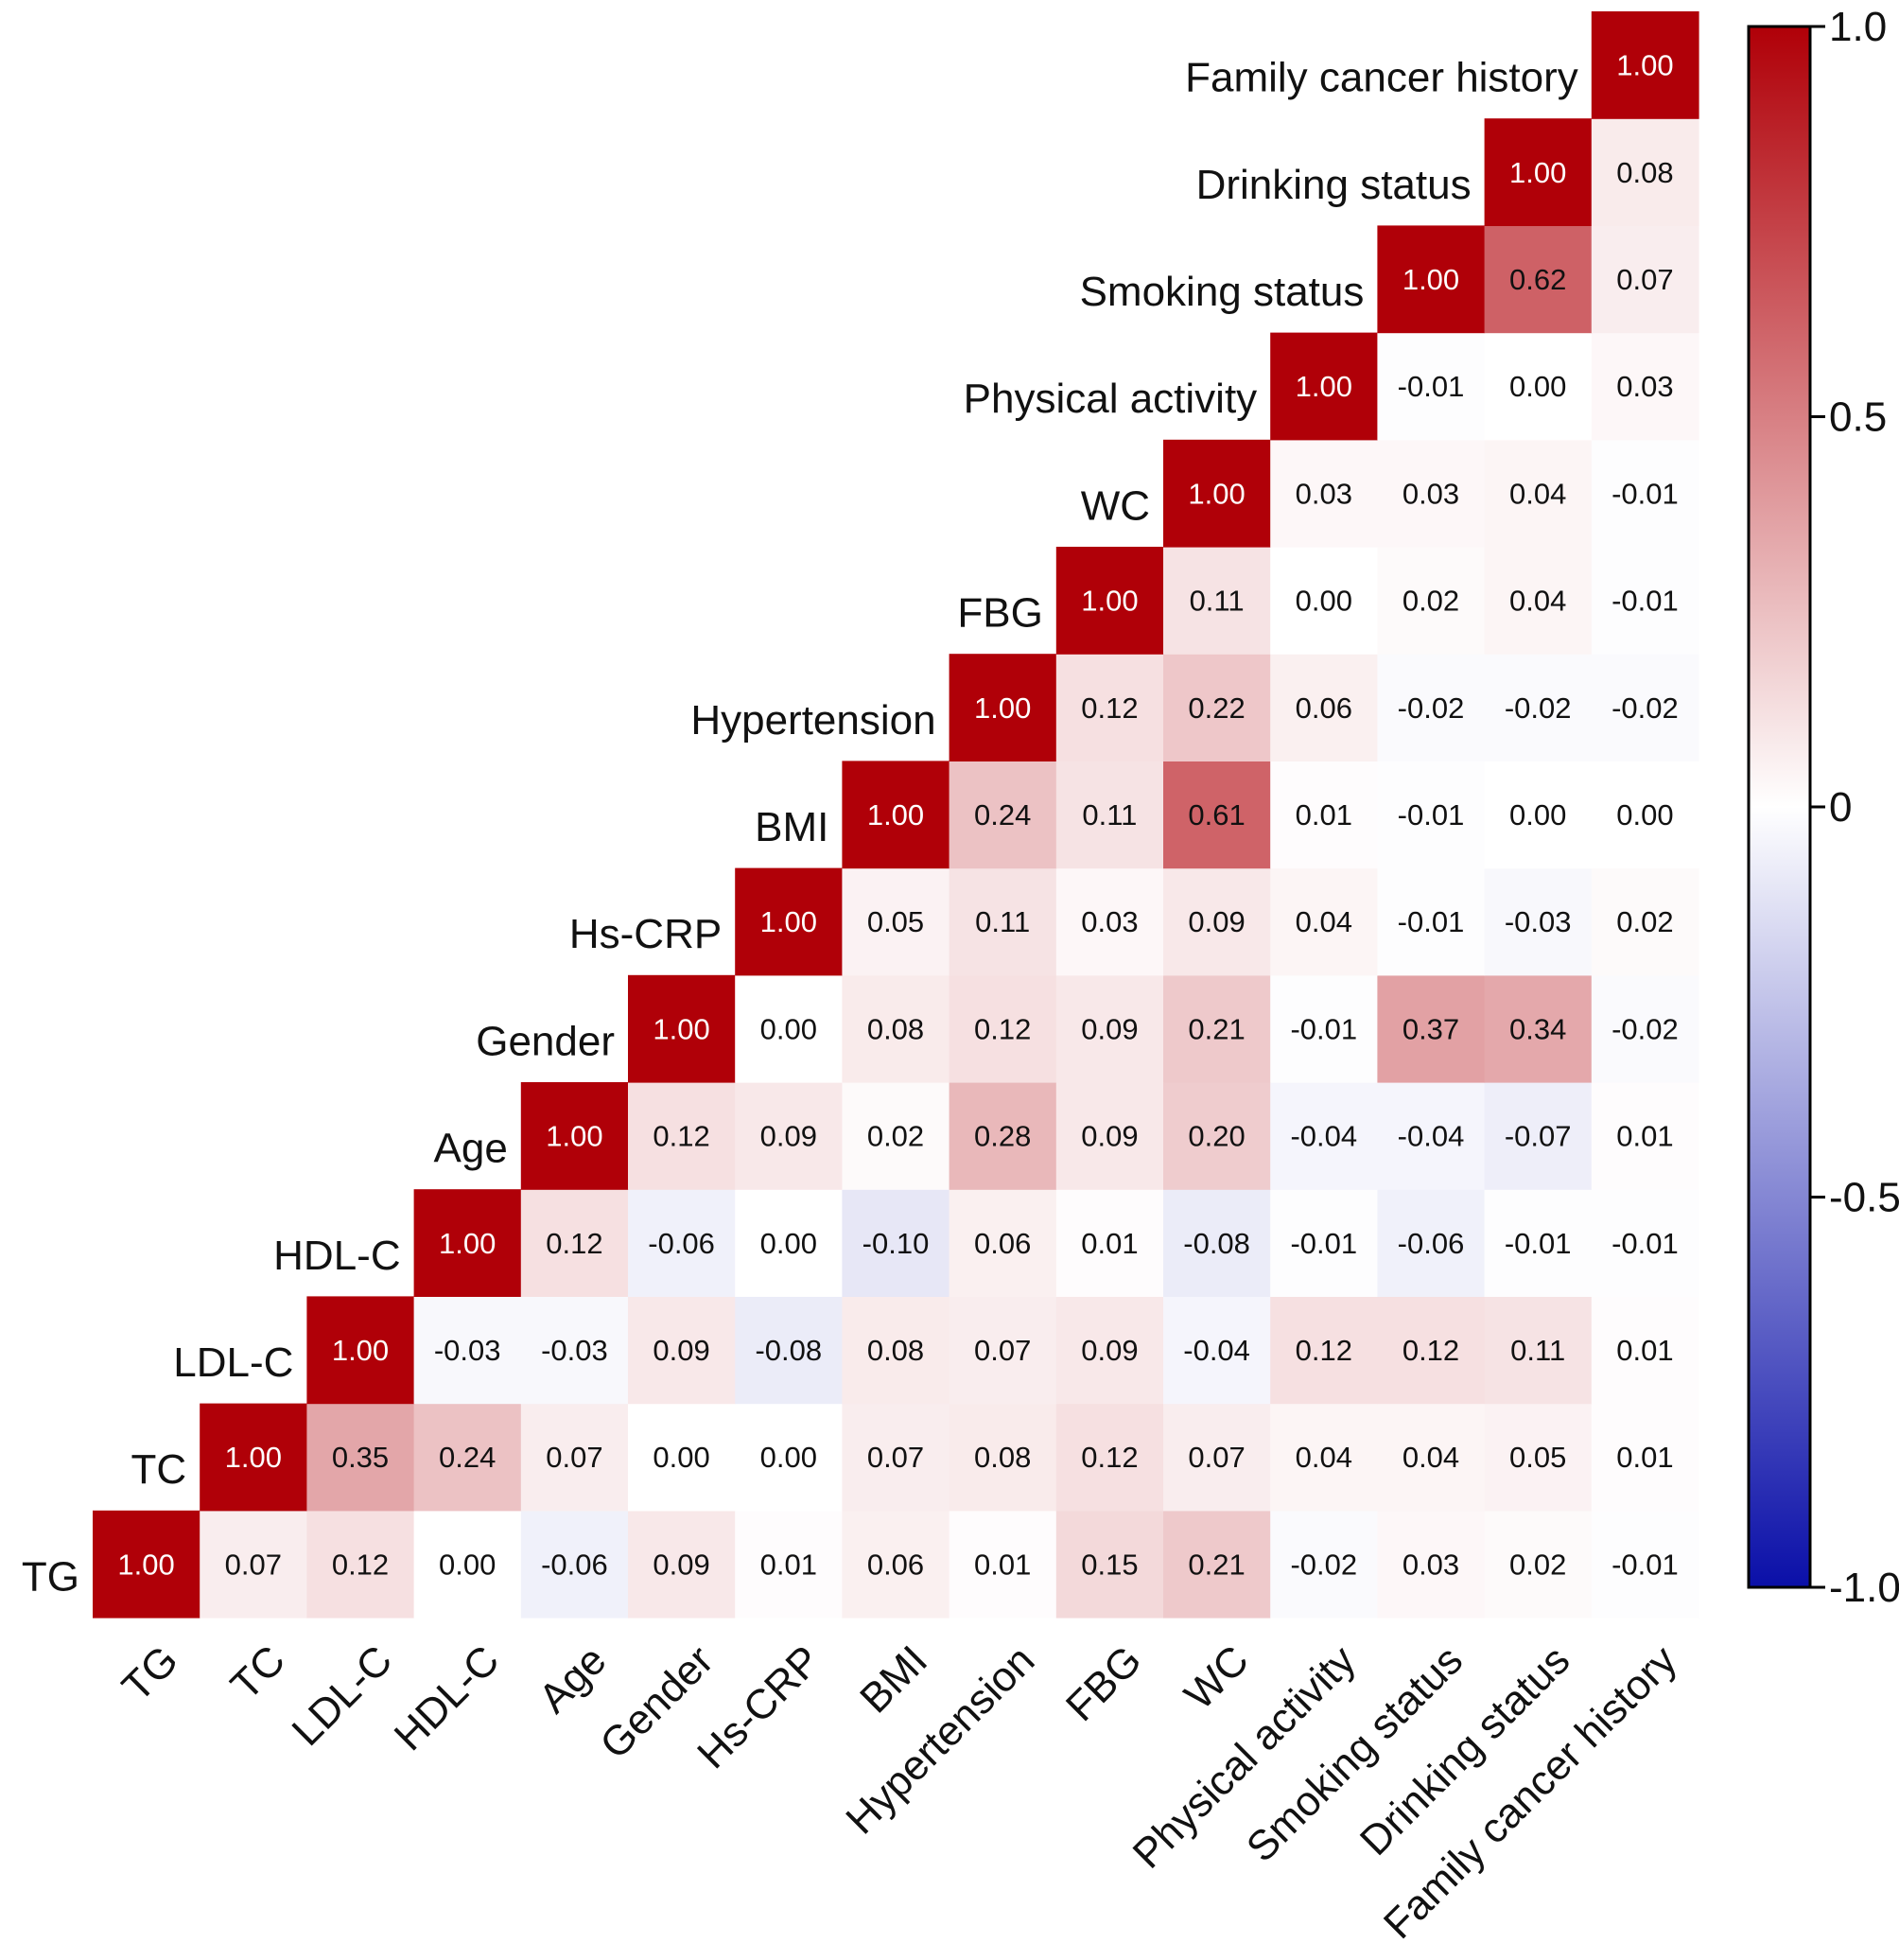  What do you see at coordinates (150, 1673) in the screenshot?
I see `column-label: TG` at bounding box center [150, 1673].